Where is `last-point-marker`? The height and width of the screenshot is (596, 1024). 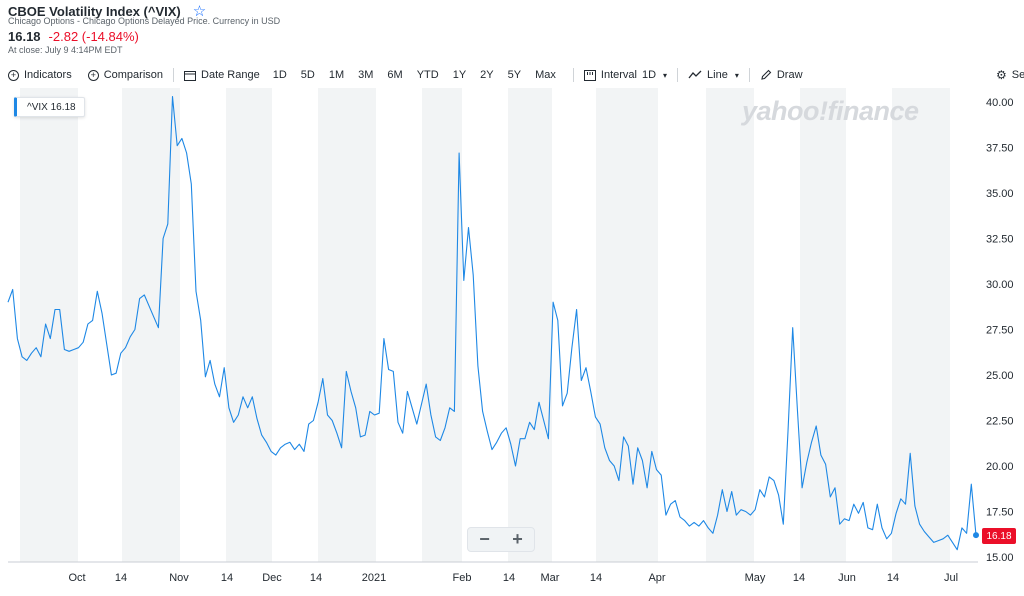 last-point-marker is located at coordinates (976, 535).